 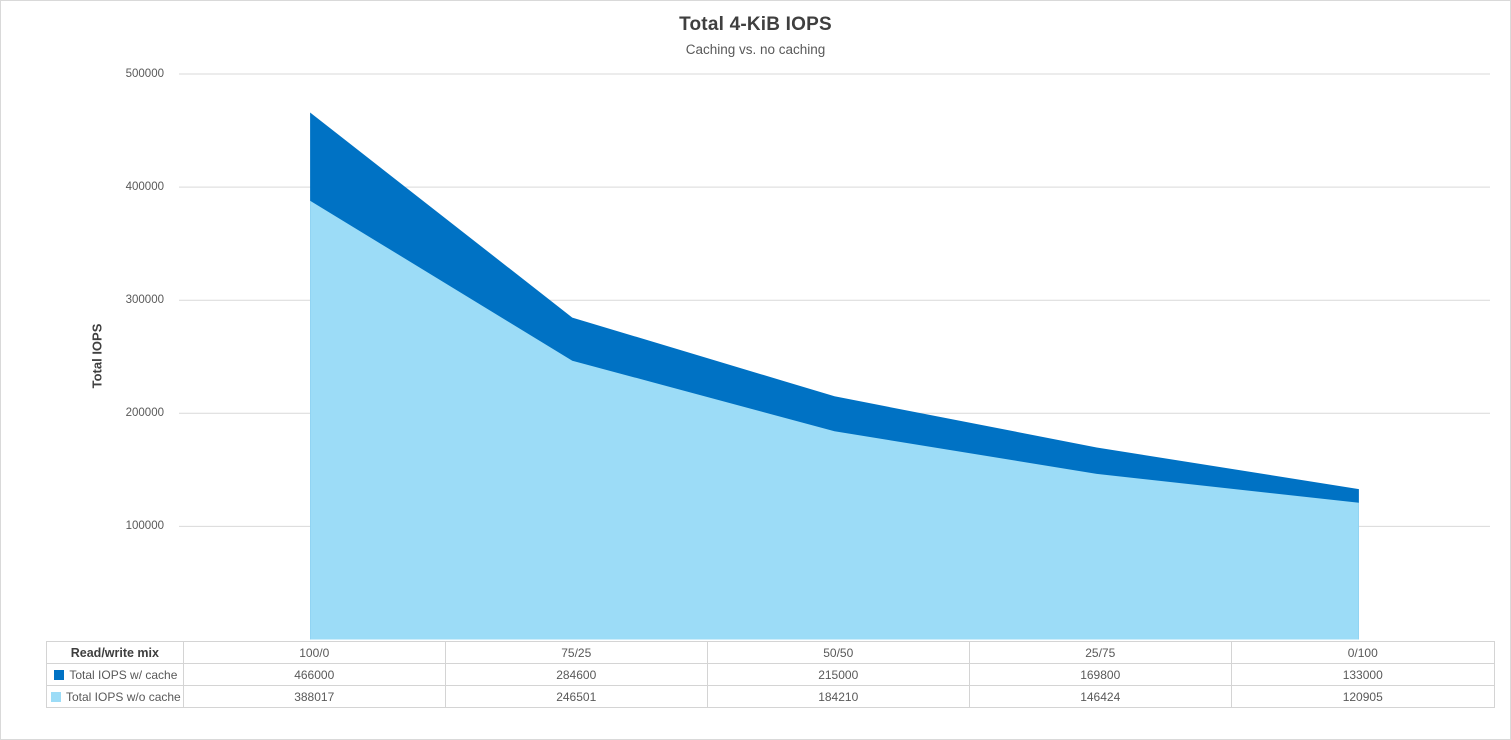 What do you see at coordinates (1100, 674) in the screenshot?
I see `value-cell: 169800` at bounding box center [1100, 674].